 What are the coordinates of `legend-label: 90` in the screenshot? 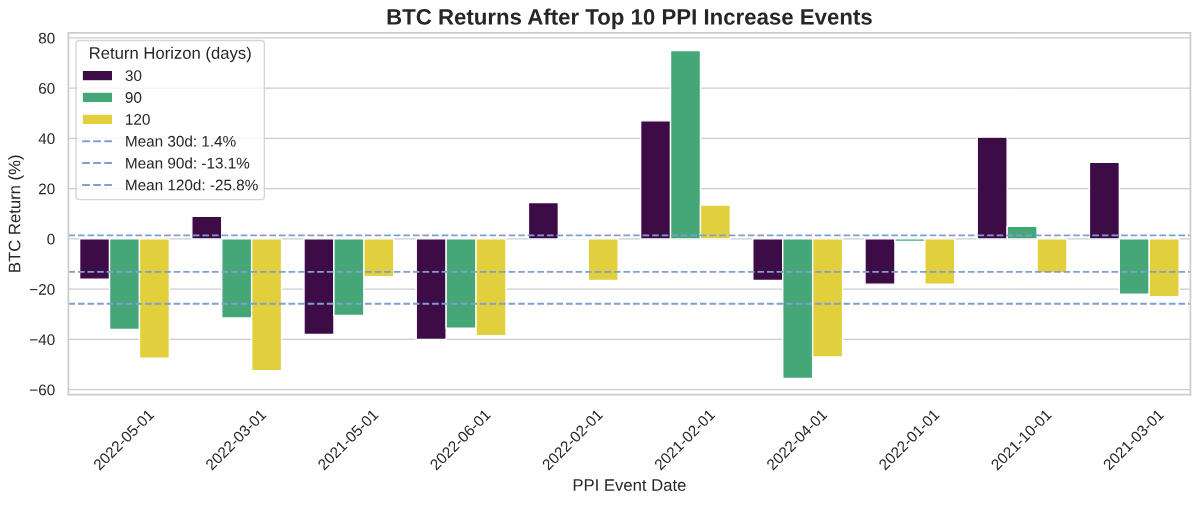 It's located at (133, 97).